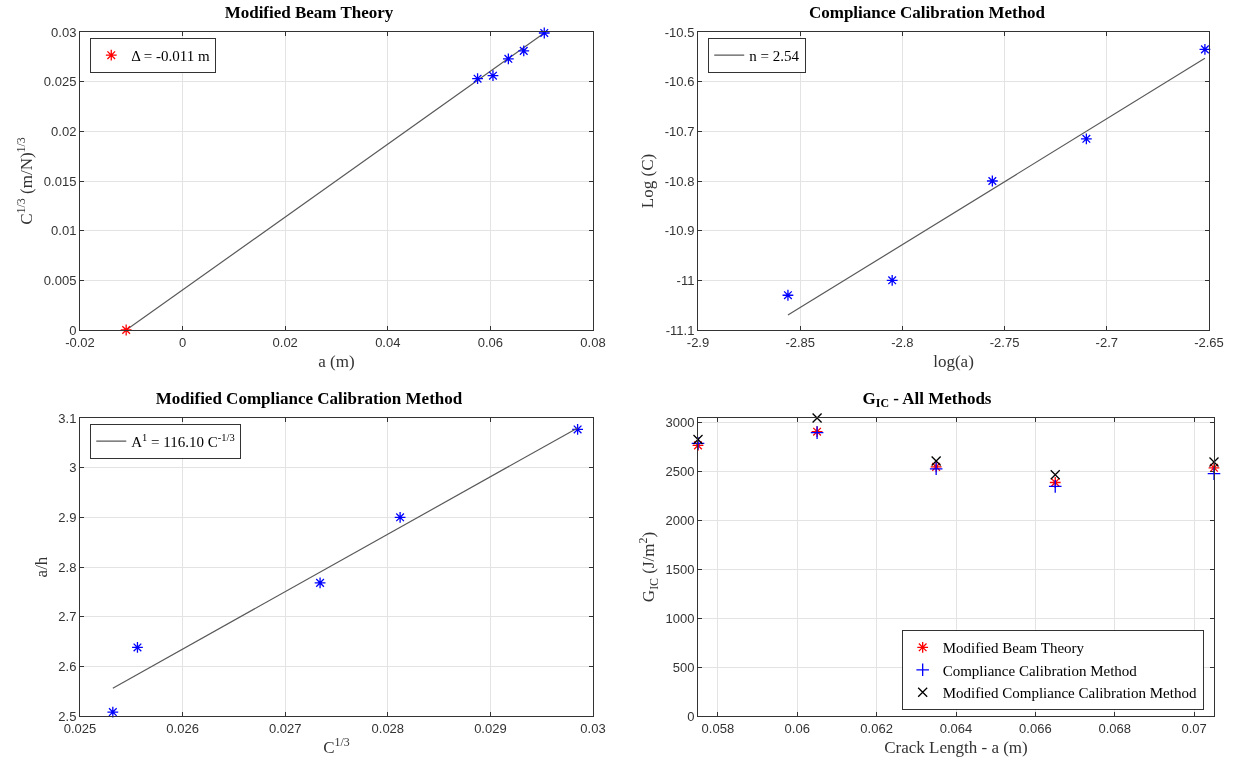  Describe the element at coordinates (67, 617) in the screenshot. I see `y-tick-label: 2.7` at that location.